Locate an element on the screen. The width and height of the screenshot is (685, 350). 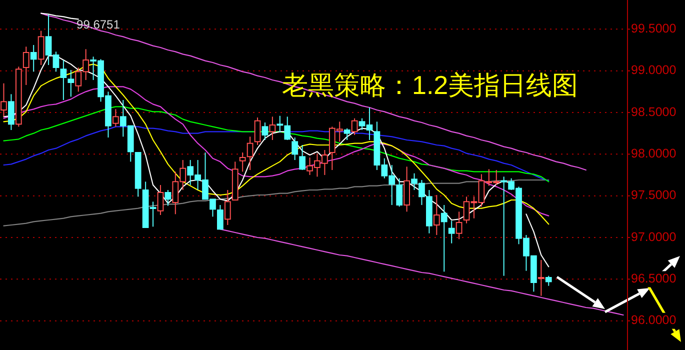
y-tick-label: 96.5000 is located at coordinates (653, 278).